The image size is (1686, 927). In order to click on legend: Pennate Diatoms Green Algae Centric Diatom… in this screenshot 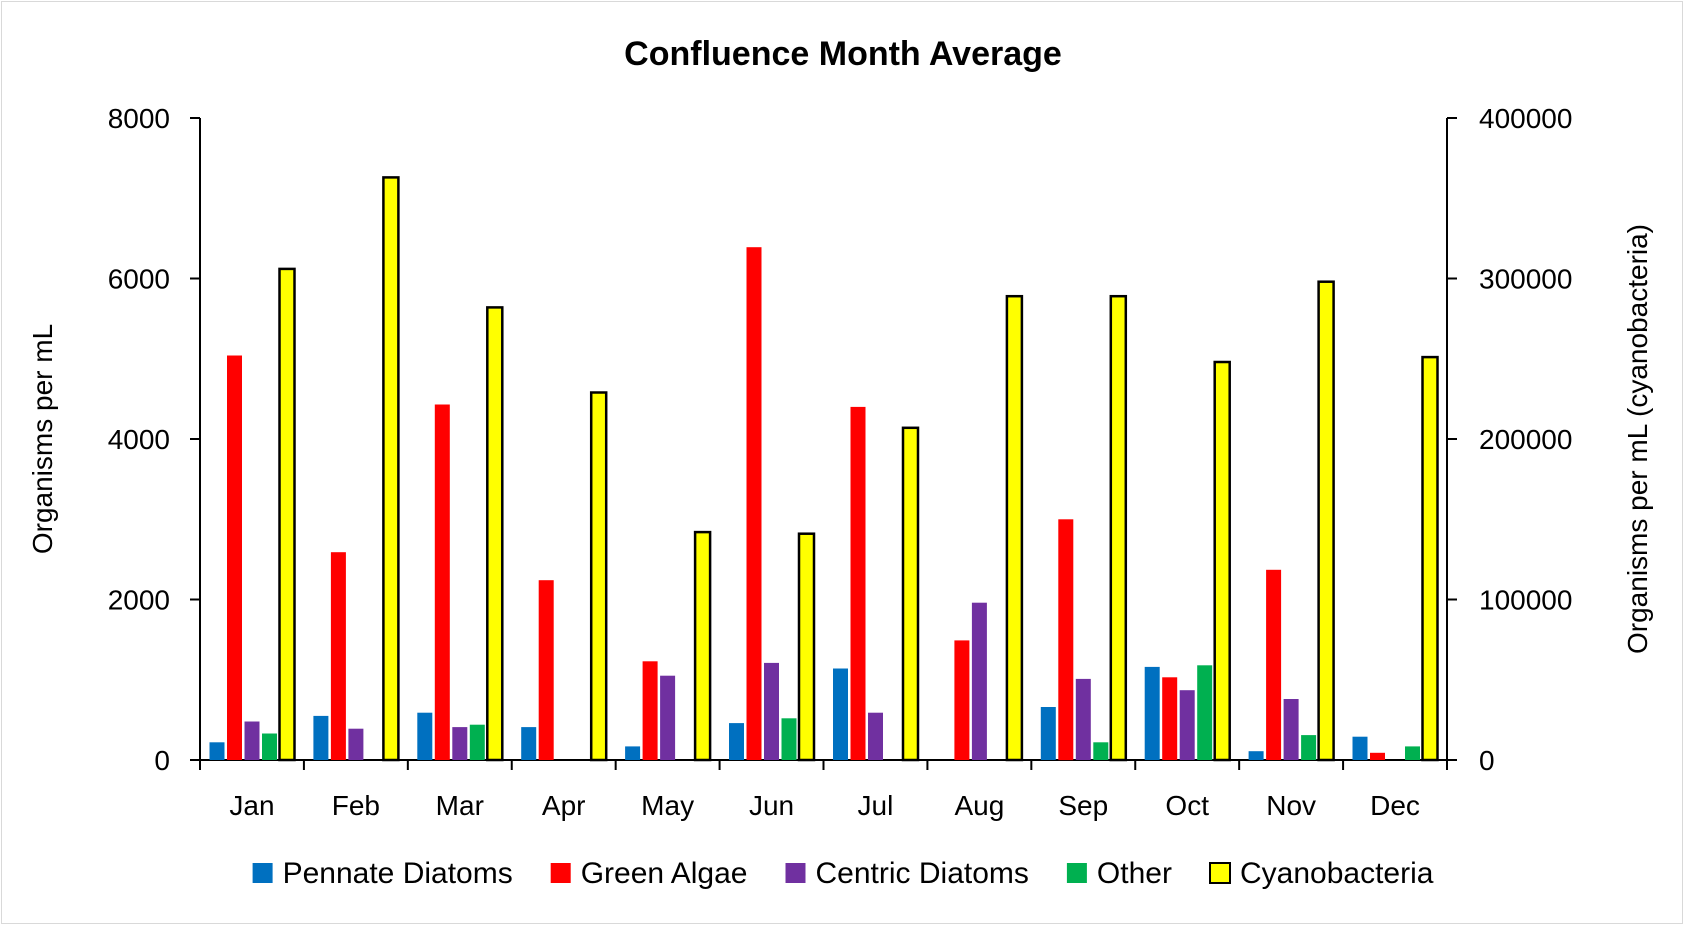, I will do `click(843, 873)`.